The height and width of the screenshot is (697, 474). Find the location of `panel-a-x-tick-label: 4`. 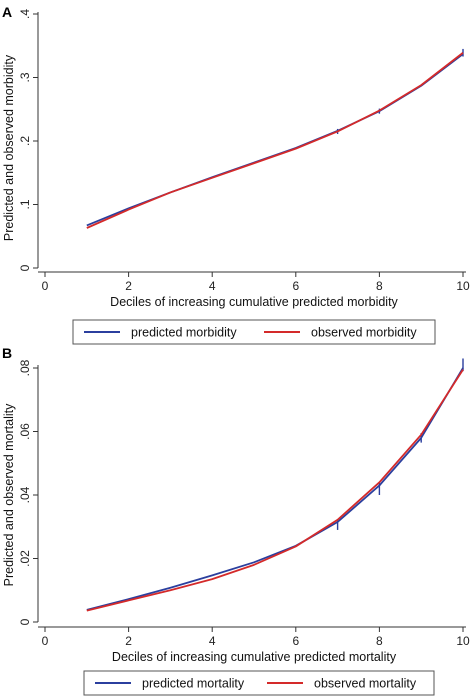

panel-a-x-tick-label: 4 is located at coordinates (212, 286).